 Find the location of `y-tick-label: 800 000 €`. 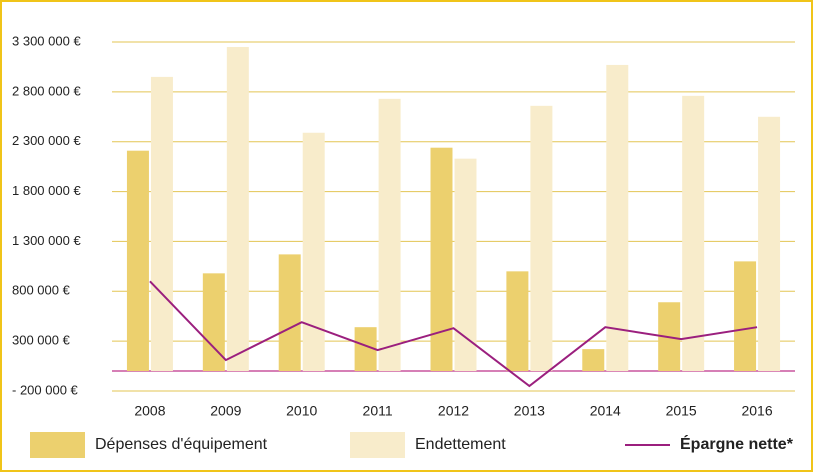

y-tick-label: 800 000 € is located at coordinates (41, 290).